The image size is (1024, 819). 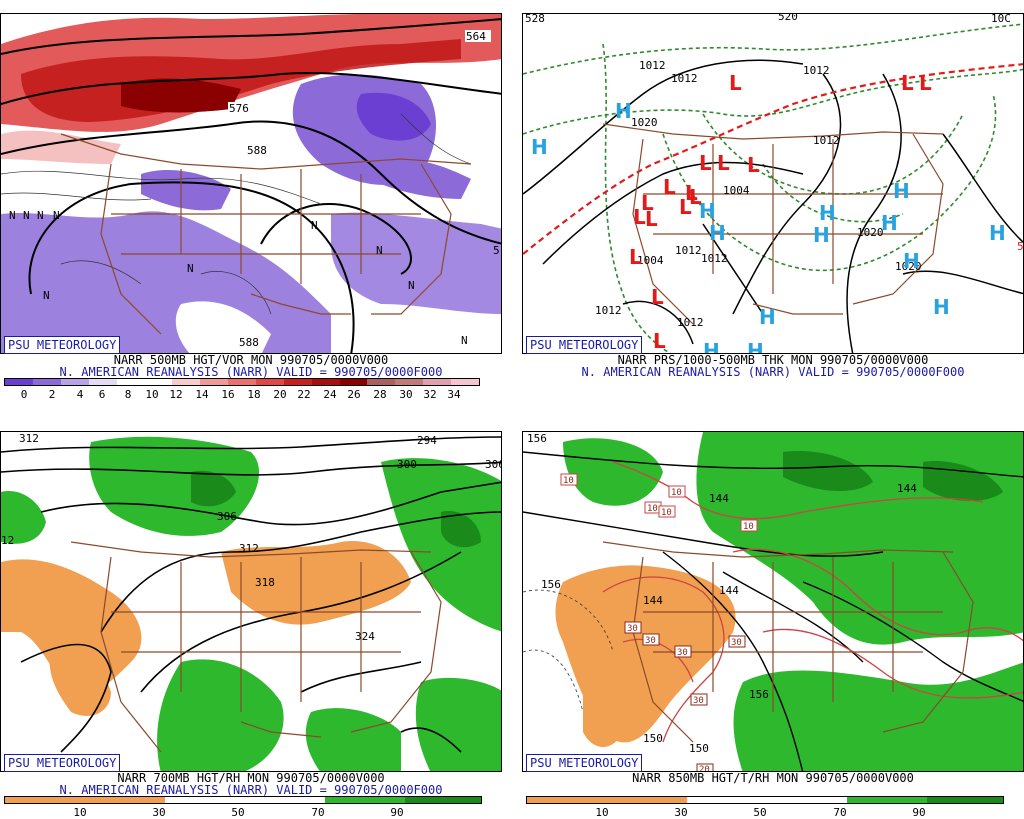 I want to click on pressure-label: 1020, so click(x=870, y=232).